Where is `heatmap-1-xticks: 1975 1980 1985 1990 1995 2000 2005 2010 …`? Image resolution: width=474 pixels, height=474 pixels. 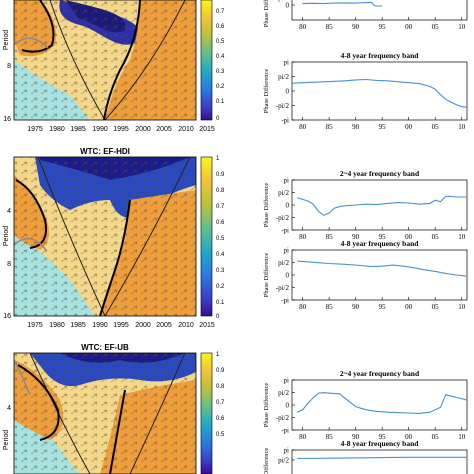 heatmap-1-xticks: 1975 1980 1985 1990 1995 2000 2005 2010 … is located at coordinates (121, 129).